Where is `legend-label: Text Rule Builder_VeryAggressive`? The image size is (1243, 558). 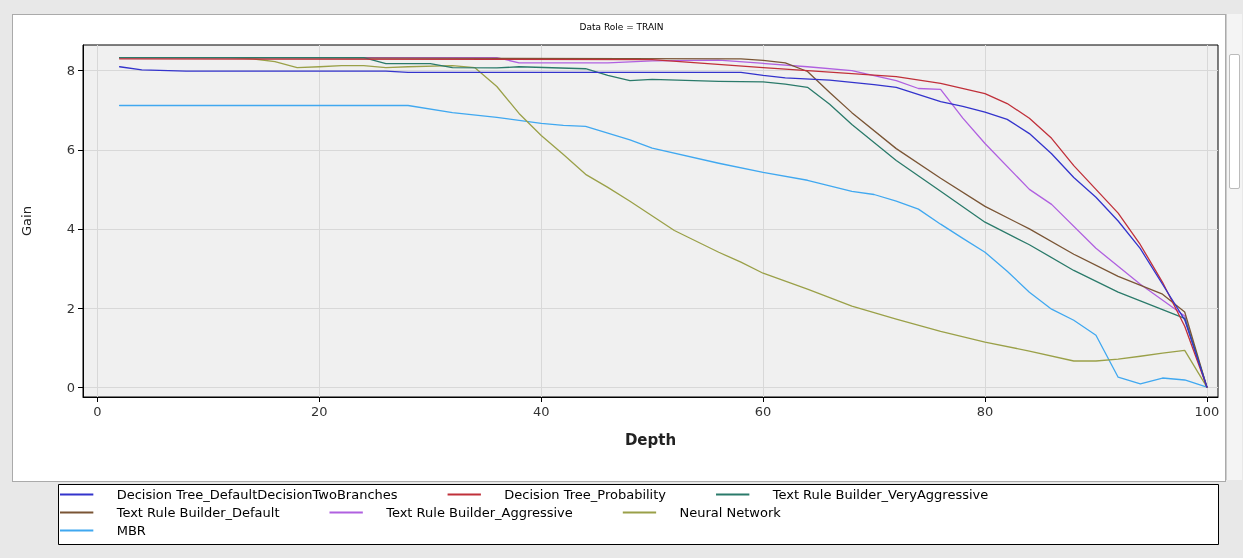 legend-label: Text Rule Builder_VeryAggressive is located at coordinates (880, 494).